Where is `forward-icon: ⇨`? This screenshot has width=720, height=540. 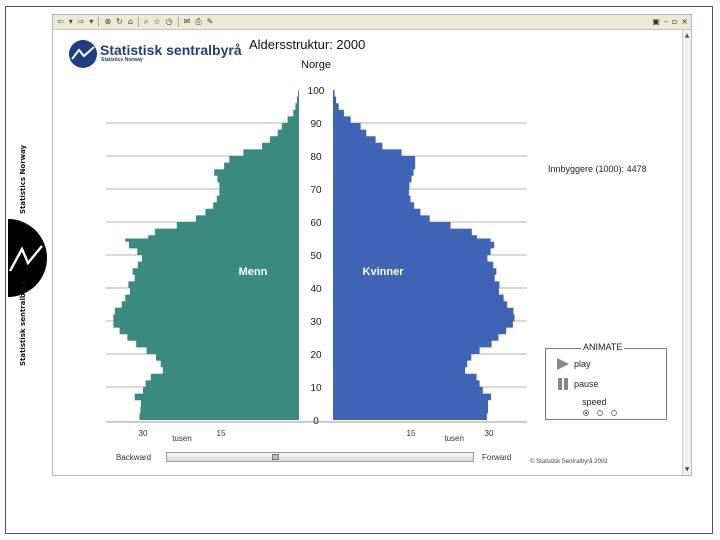
forward-icon: ⇨ is located at coordinates (81, 21).